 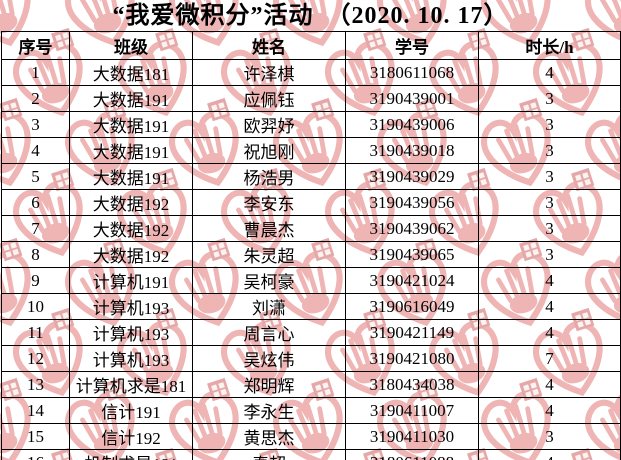 I want to click on table-row: 5 大数据191 杨浩男 3190439029 3, so click(x=311, y=176).